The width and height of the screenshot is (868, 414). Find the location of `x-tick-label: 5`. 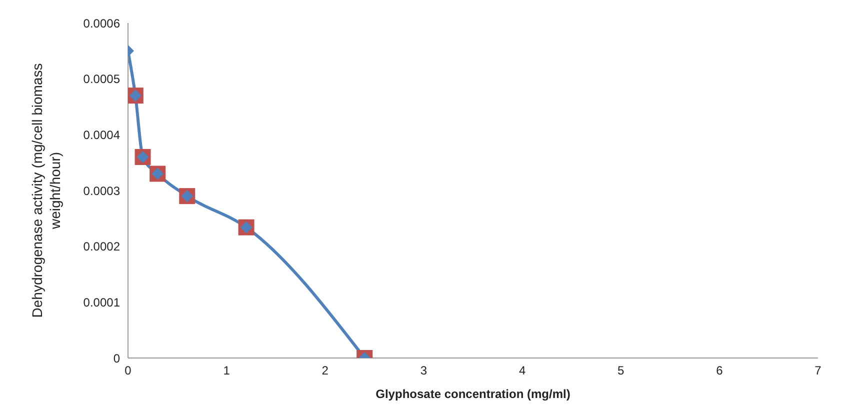

x-tick-label: 5 is located at coordinates (621, 371).